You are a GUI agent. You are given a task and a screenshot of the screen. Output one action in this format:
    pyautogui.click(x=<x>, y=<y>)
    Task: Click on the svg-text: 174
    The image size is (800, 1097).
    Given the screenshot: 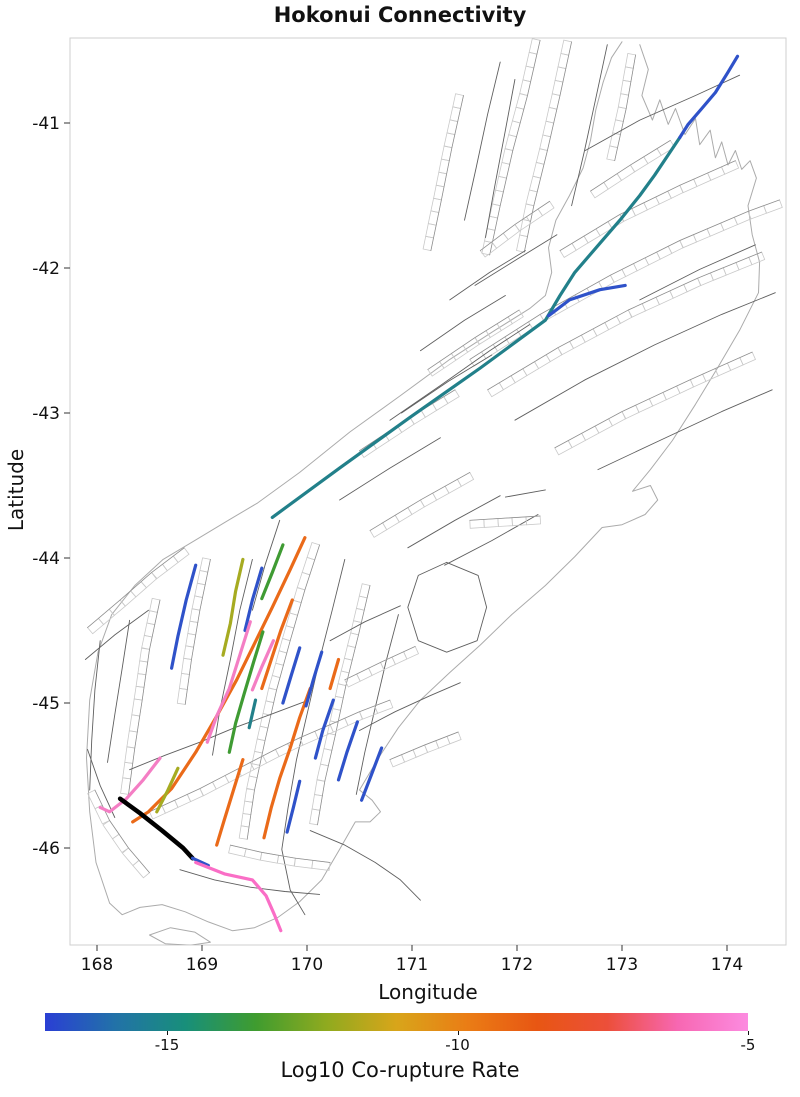 What is the action you would take?
    pyautogui.click(x=727, y=965)
    